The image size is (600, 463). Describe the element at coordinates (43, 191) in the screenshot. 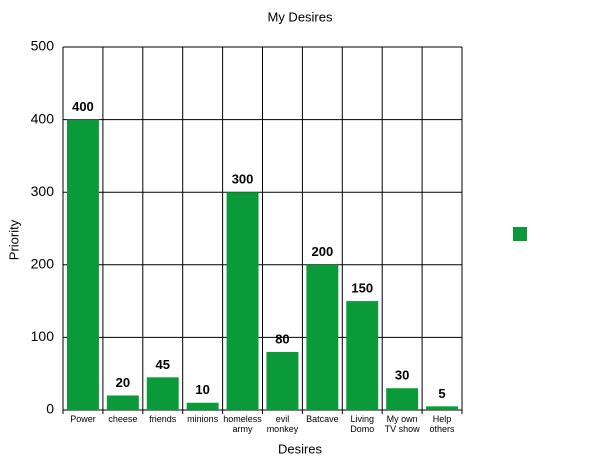

I see `y-tick-label: 300` at that location.